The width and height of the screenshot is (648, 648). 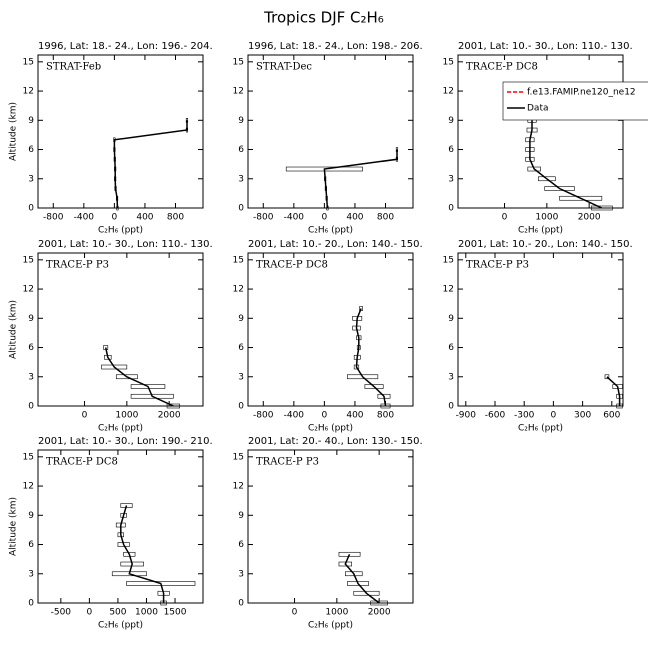 I want to click on x-tick-label: 400, so click(x=354, y=416).